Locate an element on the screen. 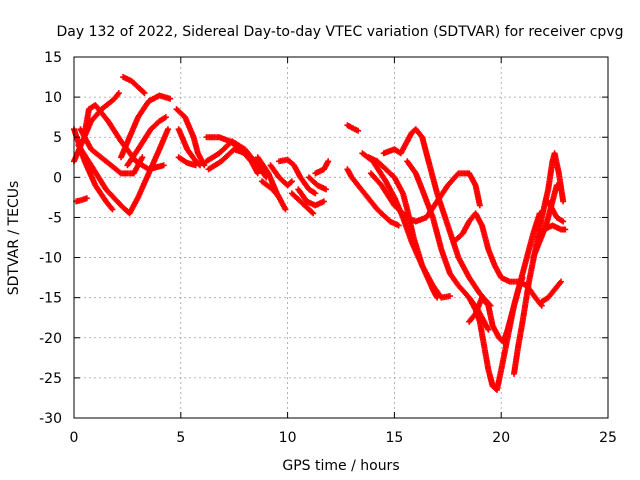  x-tick-label: 20 is located at coordinates (501, 438).